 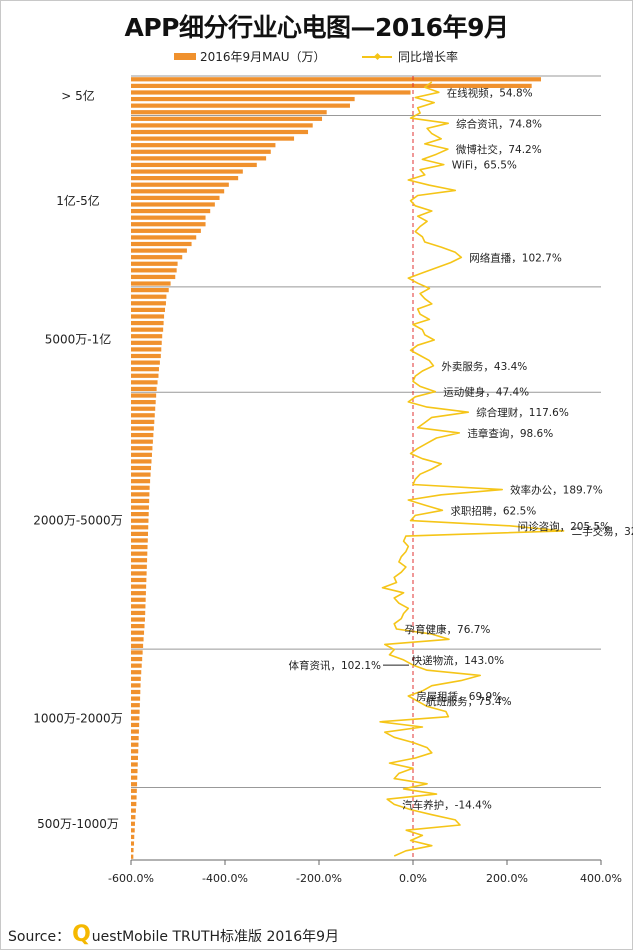 I want to click on segment-label: 500万-1000万, so click(x=78, y=824).